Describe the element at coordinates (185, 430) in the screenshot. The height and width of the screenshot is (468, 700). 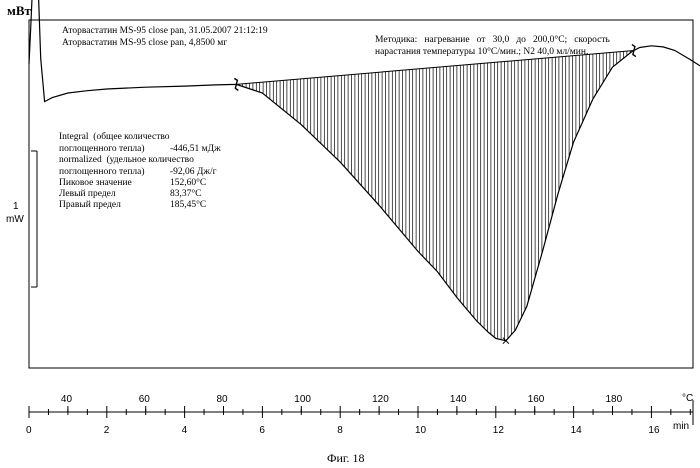
I see `time-tick-label: 4` at that location.